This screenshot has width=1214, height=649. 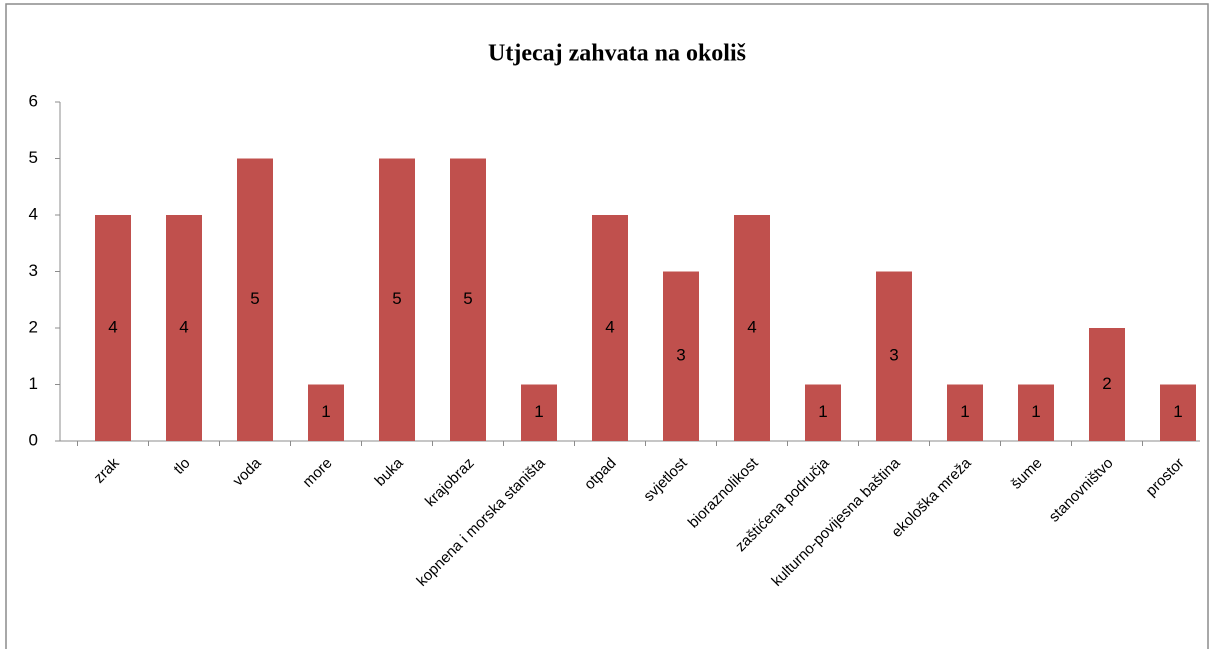 What do you see at coordinates (33, 326) in the screenshot?
I see `y-tick-label: 2` at bounding box center [33, 326].